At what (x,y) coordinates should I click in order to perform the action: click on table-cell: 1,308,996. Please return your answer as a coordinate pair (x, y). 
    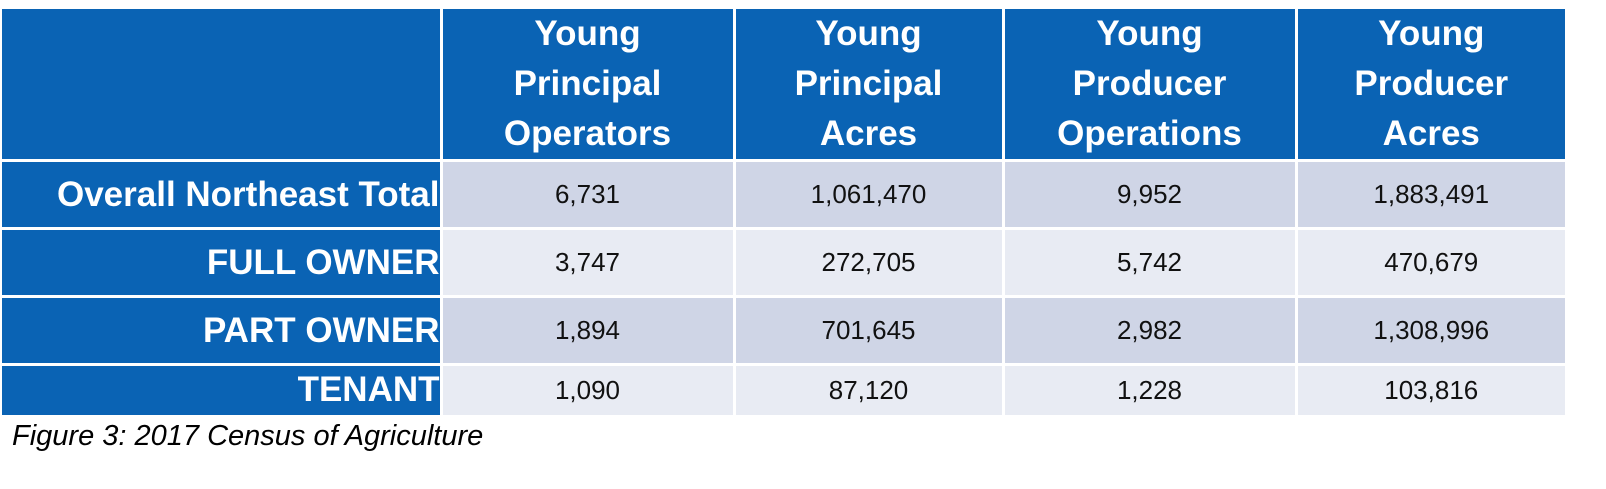
    Looking at the image, I should click on (1429, 330).